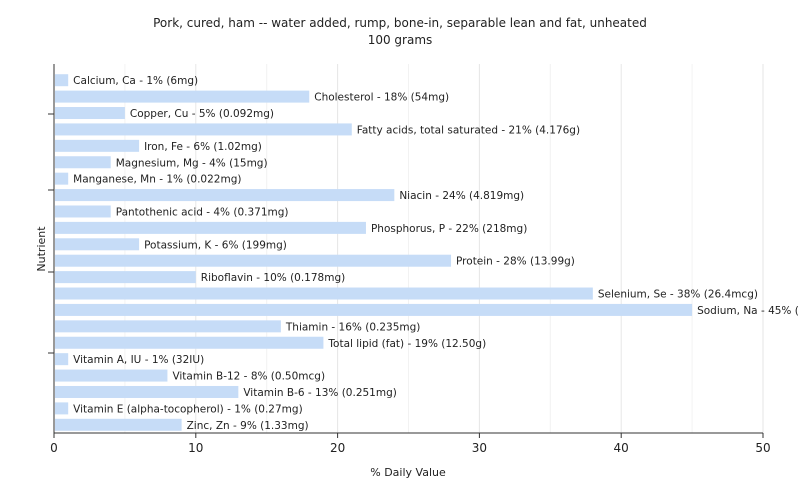 The image size is (800, 500). What do you see at coordinates (215, 245) in the screenshot?
I see `bar-label: Potassium, K - 6% (199mg)` at bounding box center [215, 245].